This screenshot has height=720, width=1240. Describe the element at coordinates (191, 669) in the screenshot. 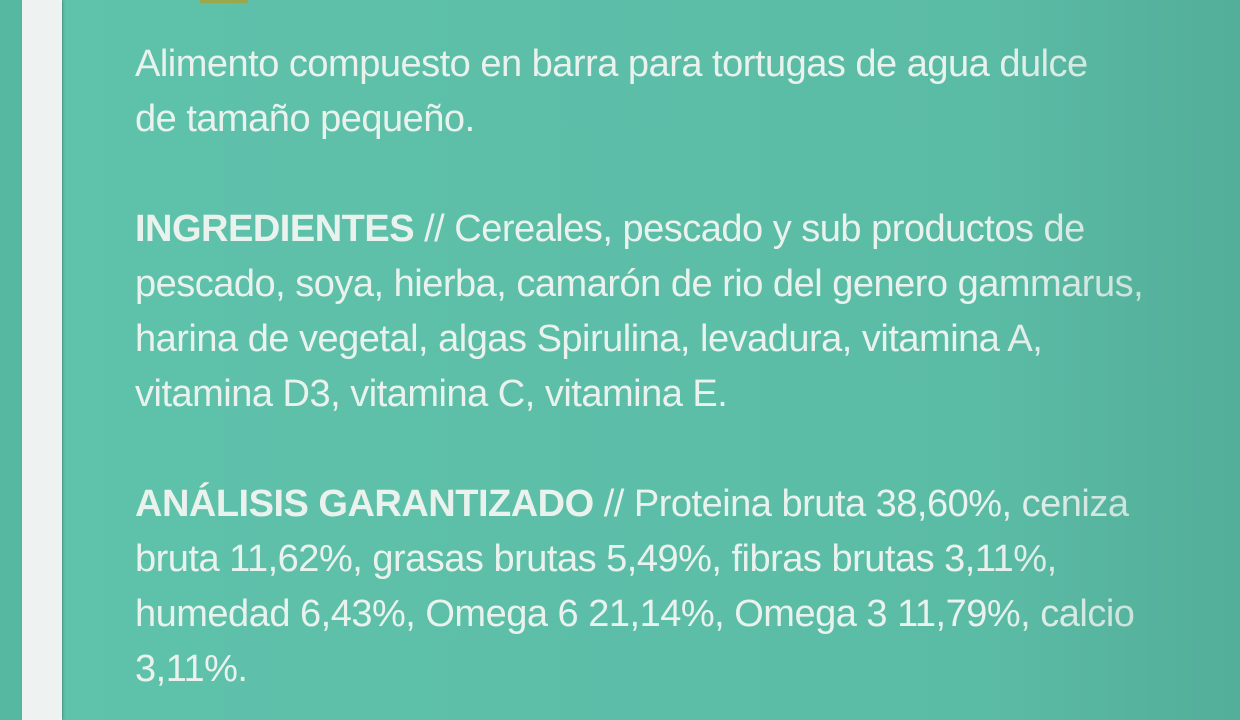

I see `analysis-line: 3,11%.` at that location.